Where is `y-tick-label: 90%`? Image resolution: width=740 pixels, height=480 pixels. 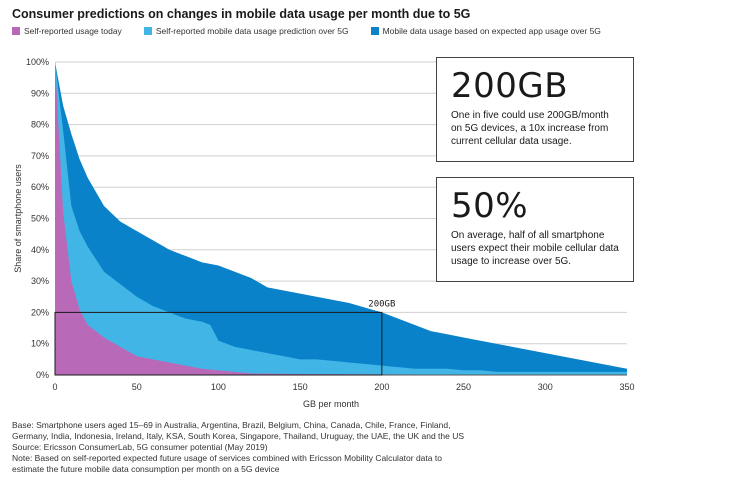 y-tick-label: 90% is located at coordinates (40, 93).